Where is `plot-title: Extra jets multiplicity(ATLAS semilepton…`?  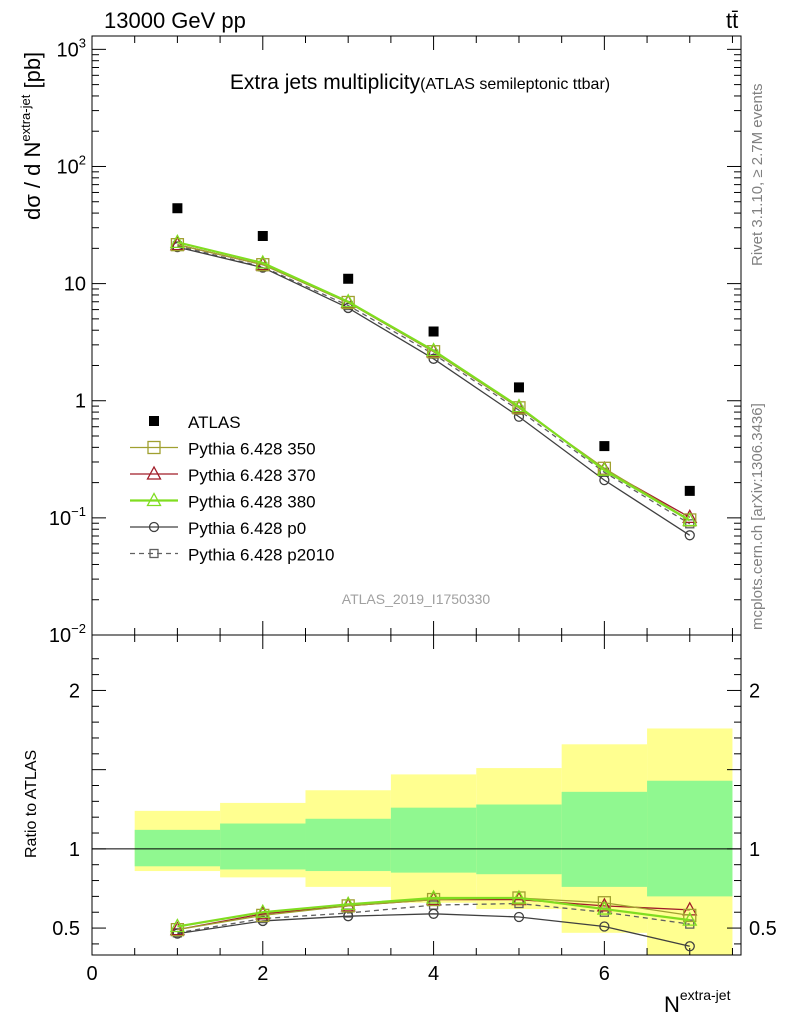 plot-title: Extra jets multiplicity(ATLAS semilepton… is located at coordinates (420, 82).